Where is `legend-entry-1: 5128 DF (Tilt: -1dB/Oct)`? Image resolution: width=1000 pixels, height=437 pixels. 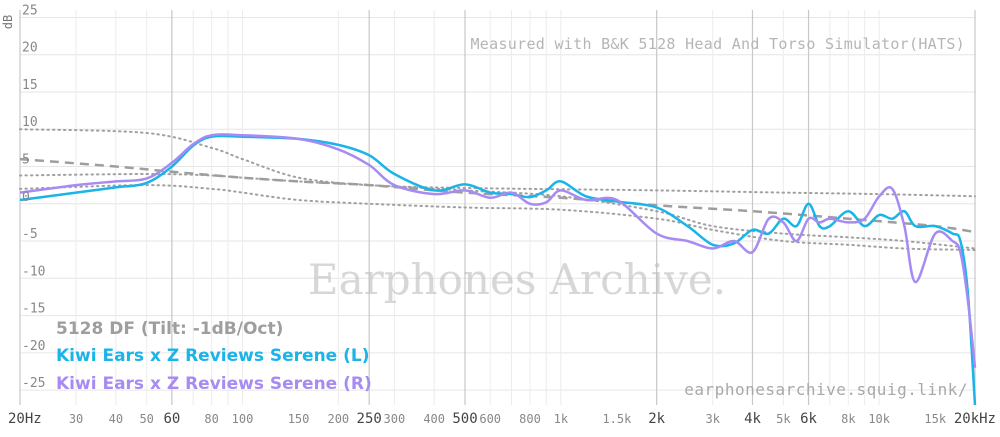 legend-entry-1: 5128 DF (Tilt: -1dB/Oct) is located at coordinates (169, 329).